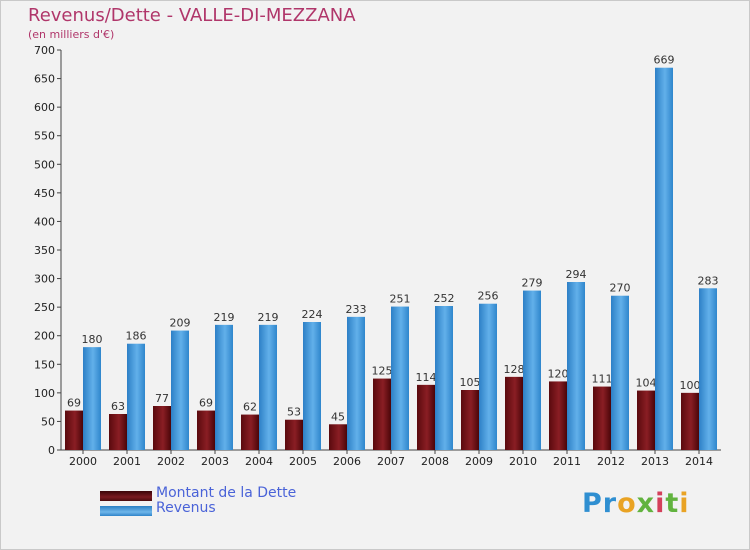  Describe the element at coordinates (127, 461) in the screenshot. I see `x-tick-label: 2001` at that location.